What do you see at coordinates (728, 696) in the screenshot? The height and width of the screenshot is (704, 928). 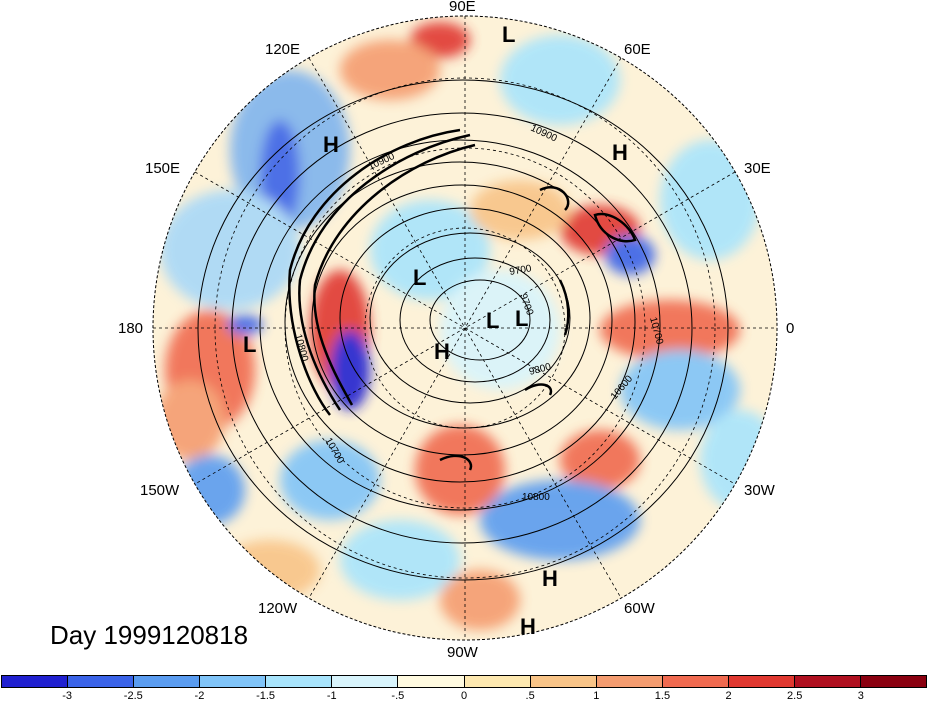 I see `colorbar-tick-label: 2` at bounding box center [728, 696].